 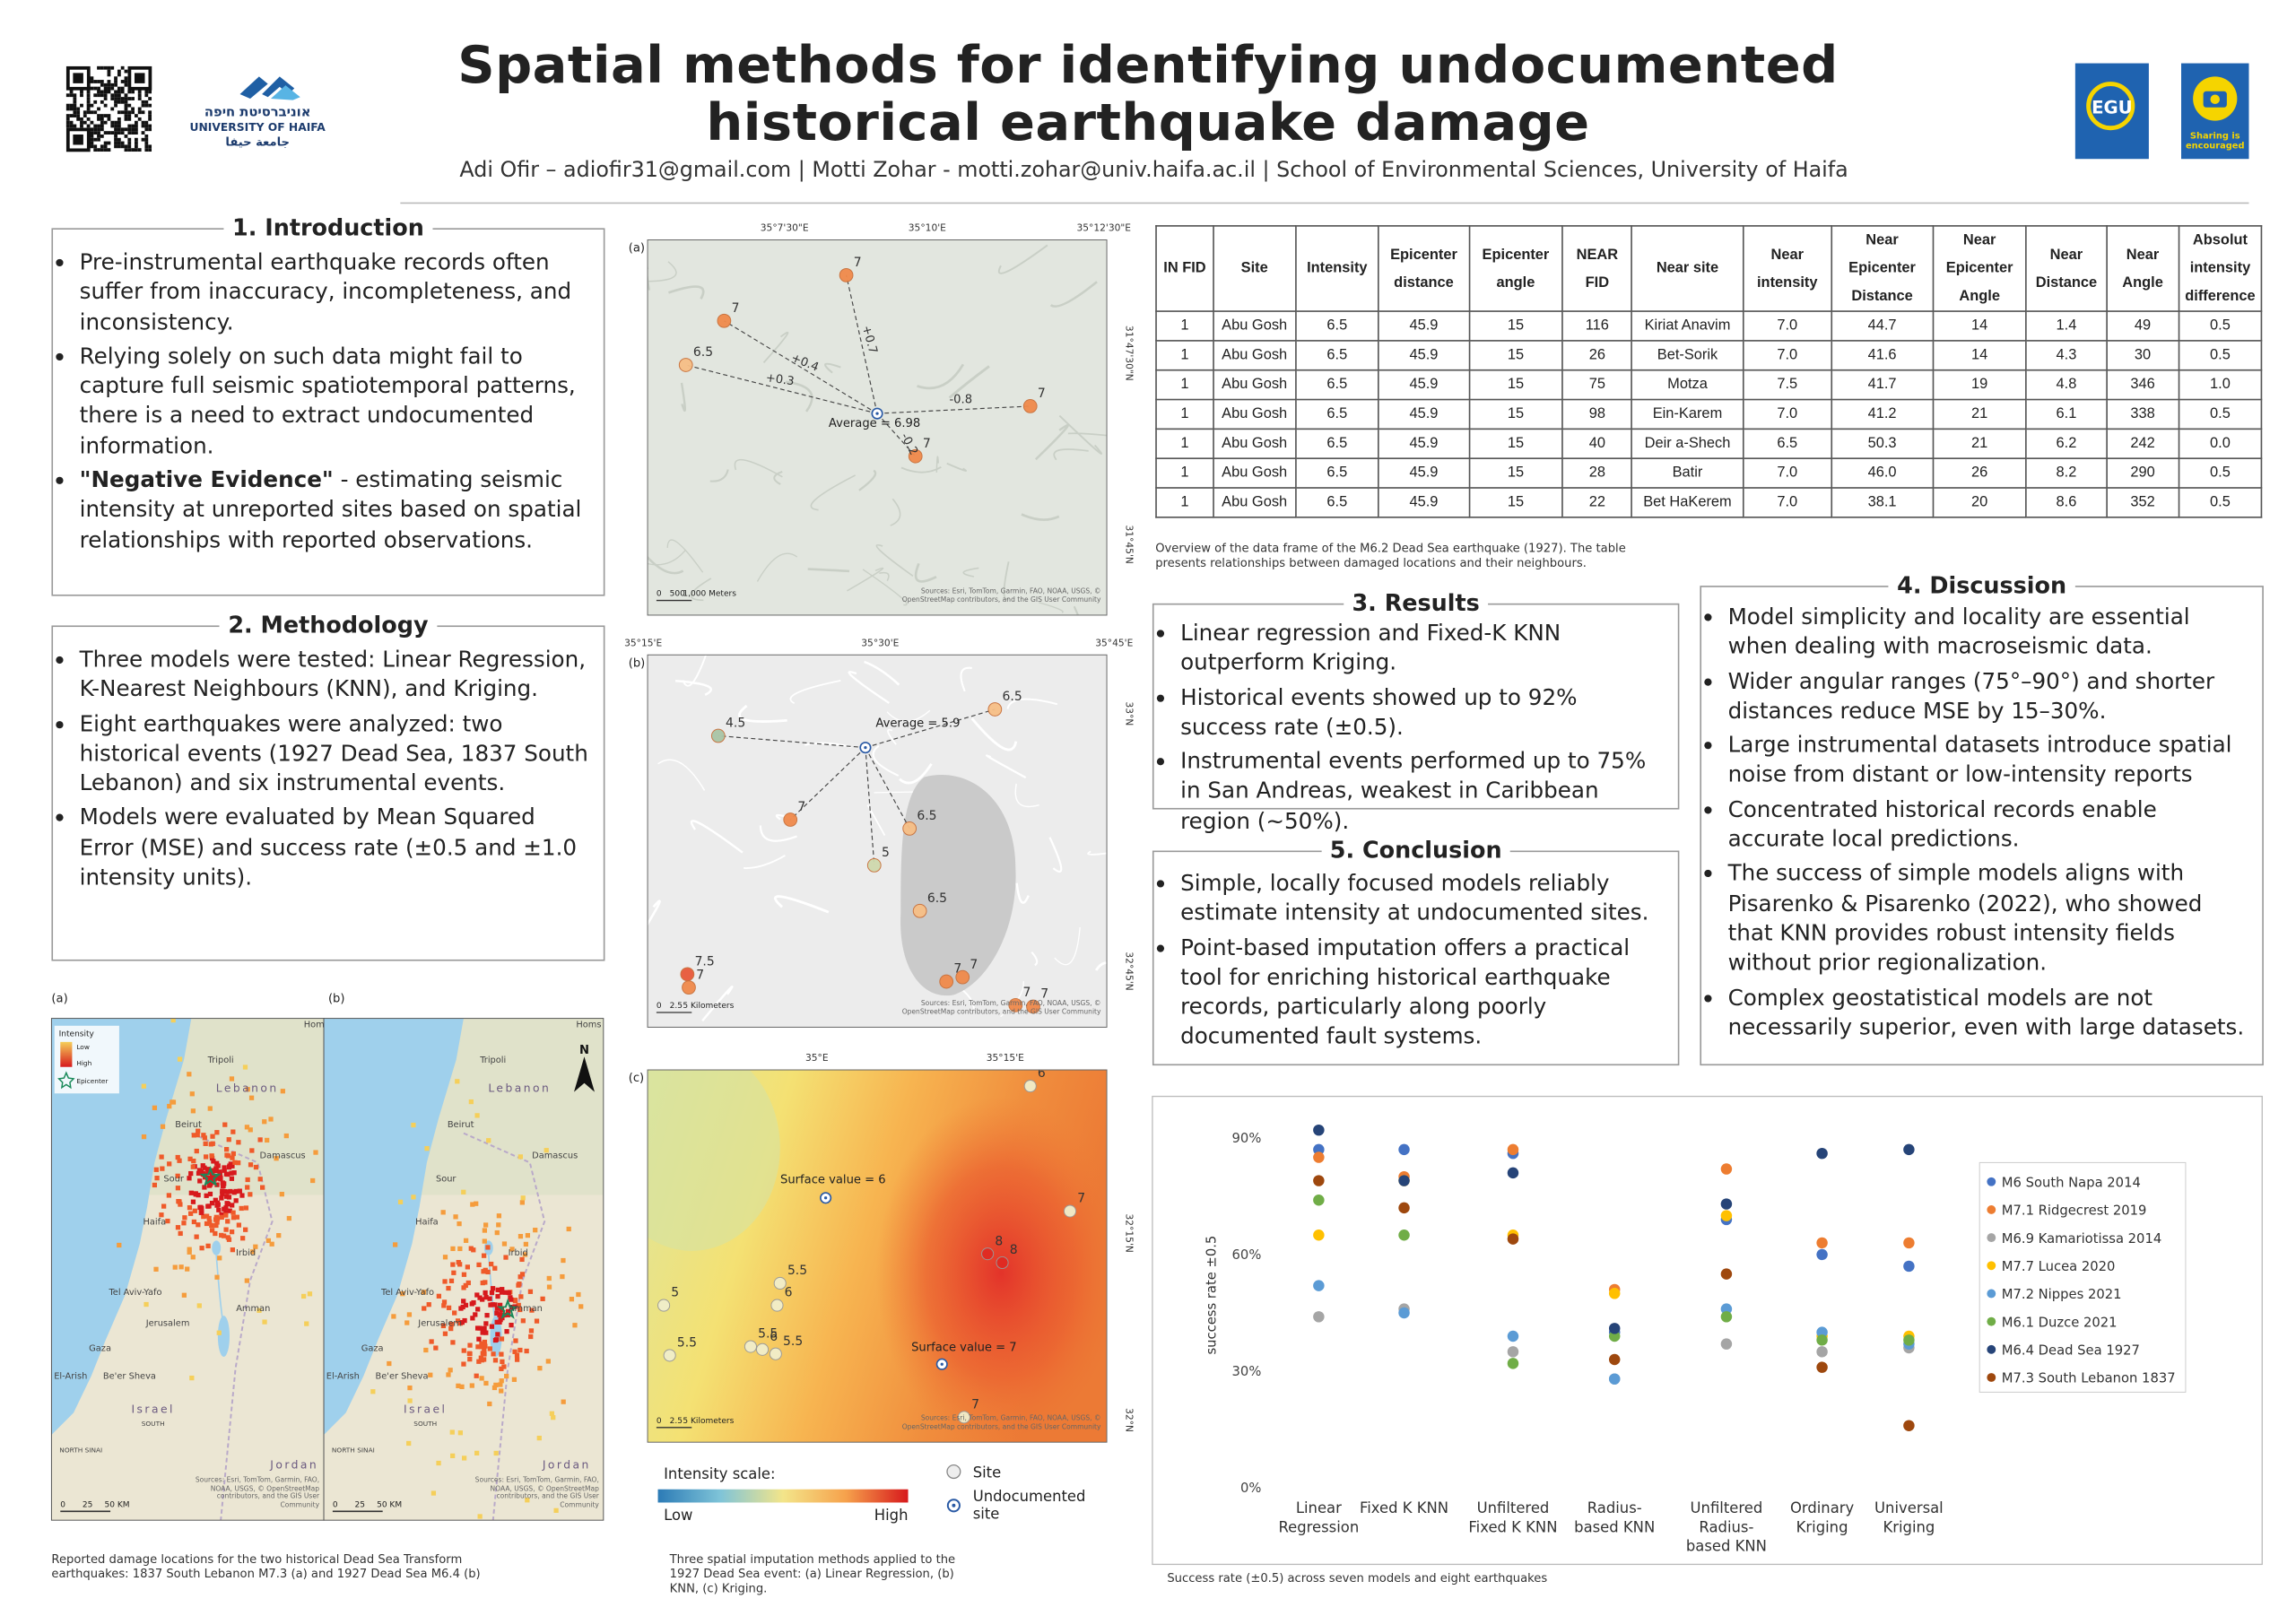 What do you see at coordinates (129, 1377) in the screenshot?
I see `place-label: Be'er Sheva` at bounding box center [129, 1377].